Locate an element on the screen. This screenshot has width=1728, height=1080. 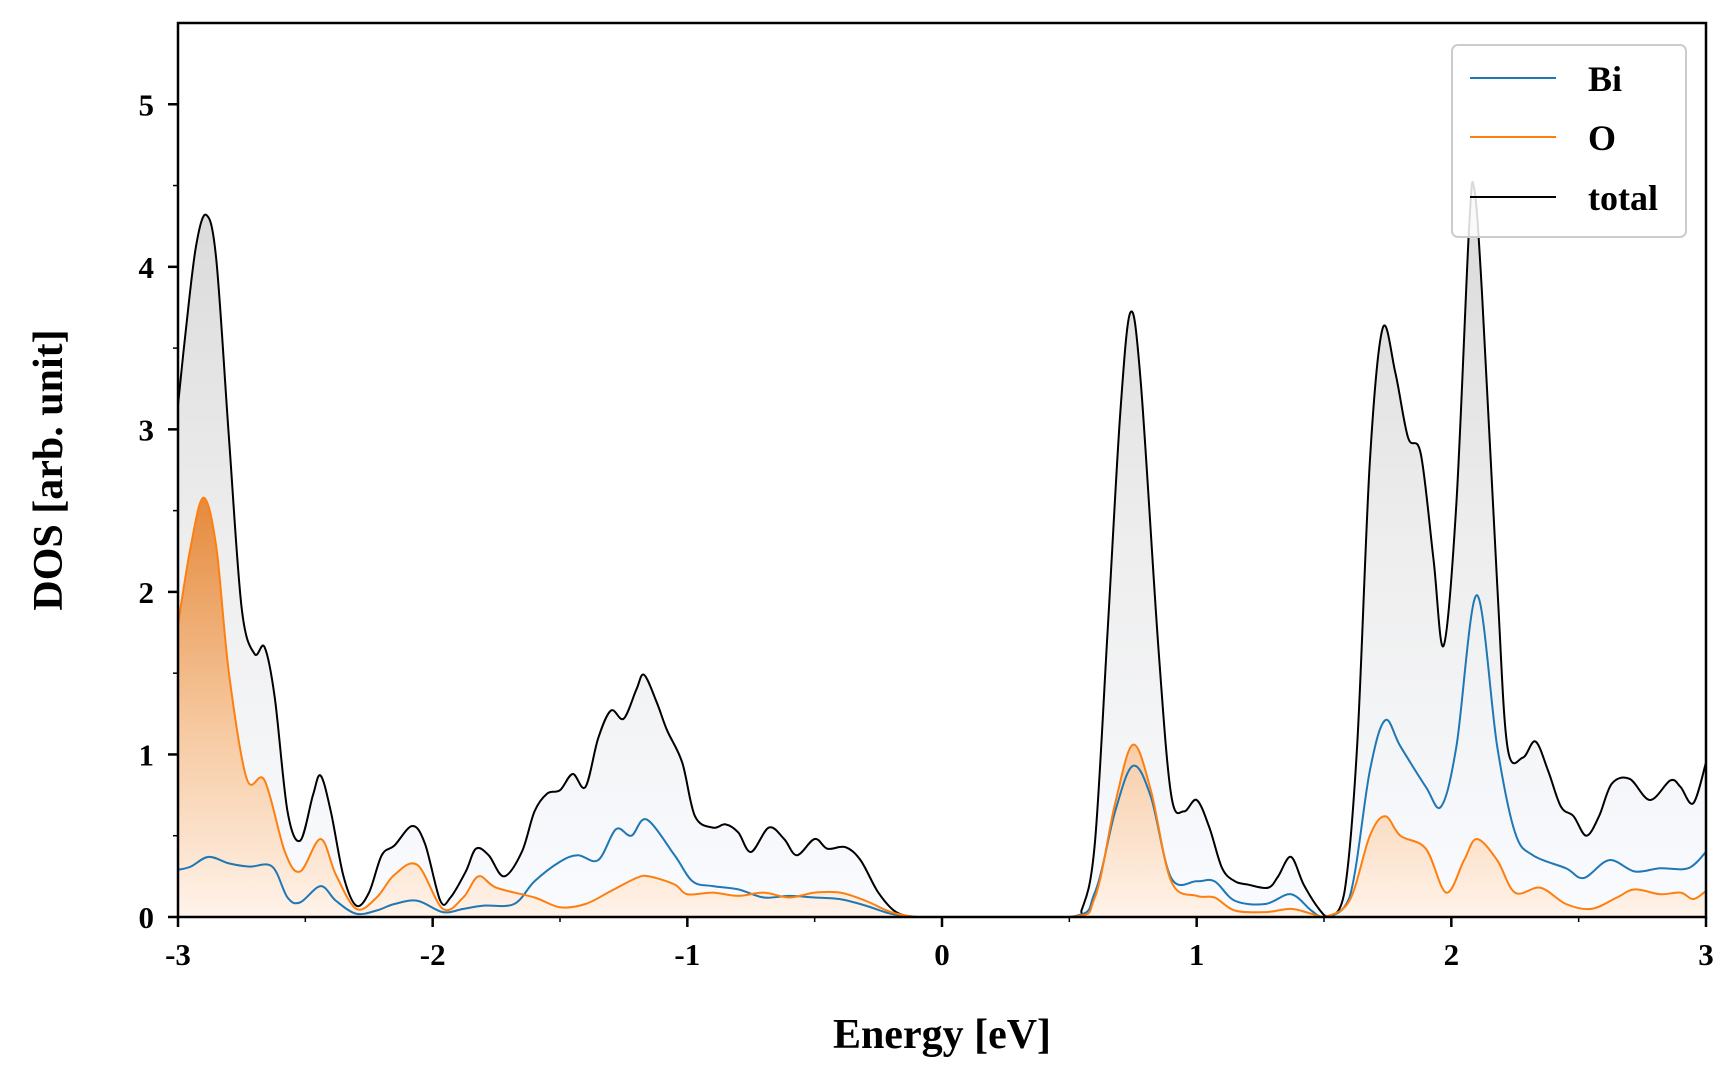
y-tick-label: 1 is located at coordinates (147, 754).